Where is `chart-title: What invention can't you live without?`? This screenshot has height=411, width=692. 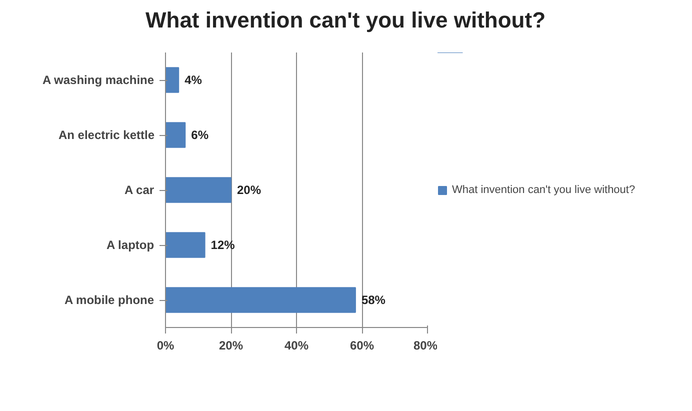 chart-title: What invention can't you live without? is located at coordinates (345, 20).